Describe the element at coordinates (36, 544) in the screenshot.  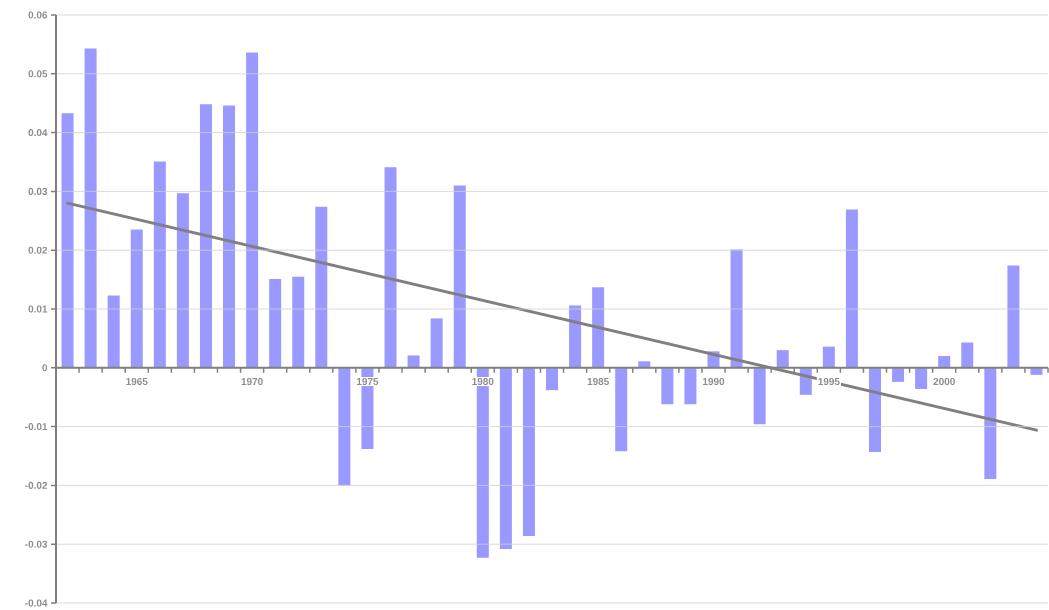
I see `y-tick-label: -0.03` at that location.